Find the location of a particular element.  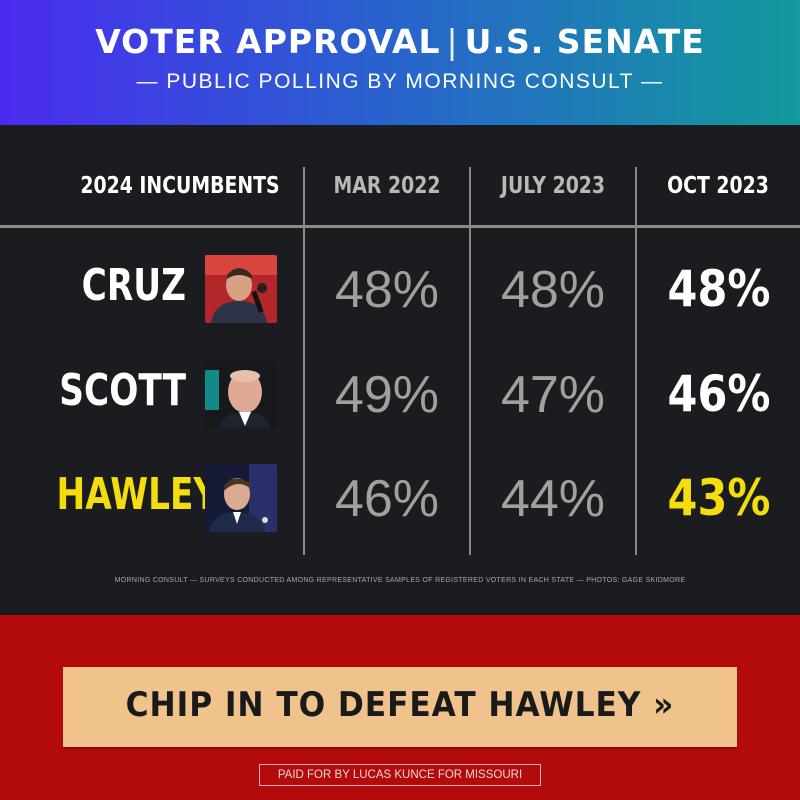

row-name-cruz: CRUZ is located at coordinates (133, 285).